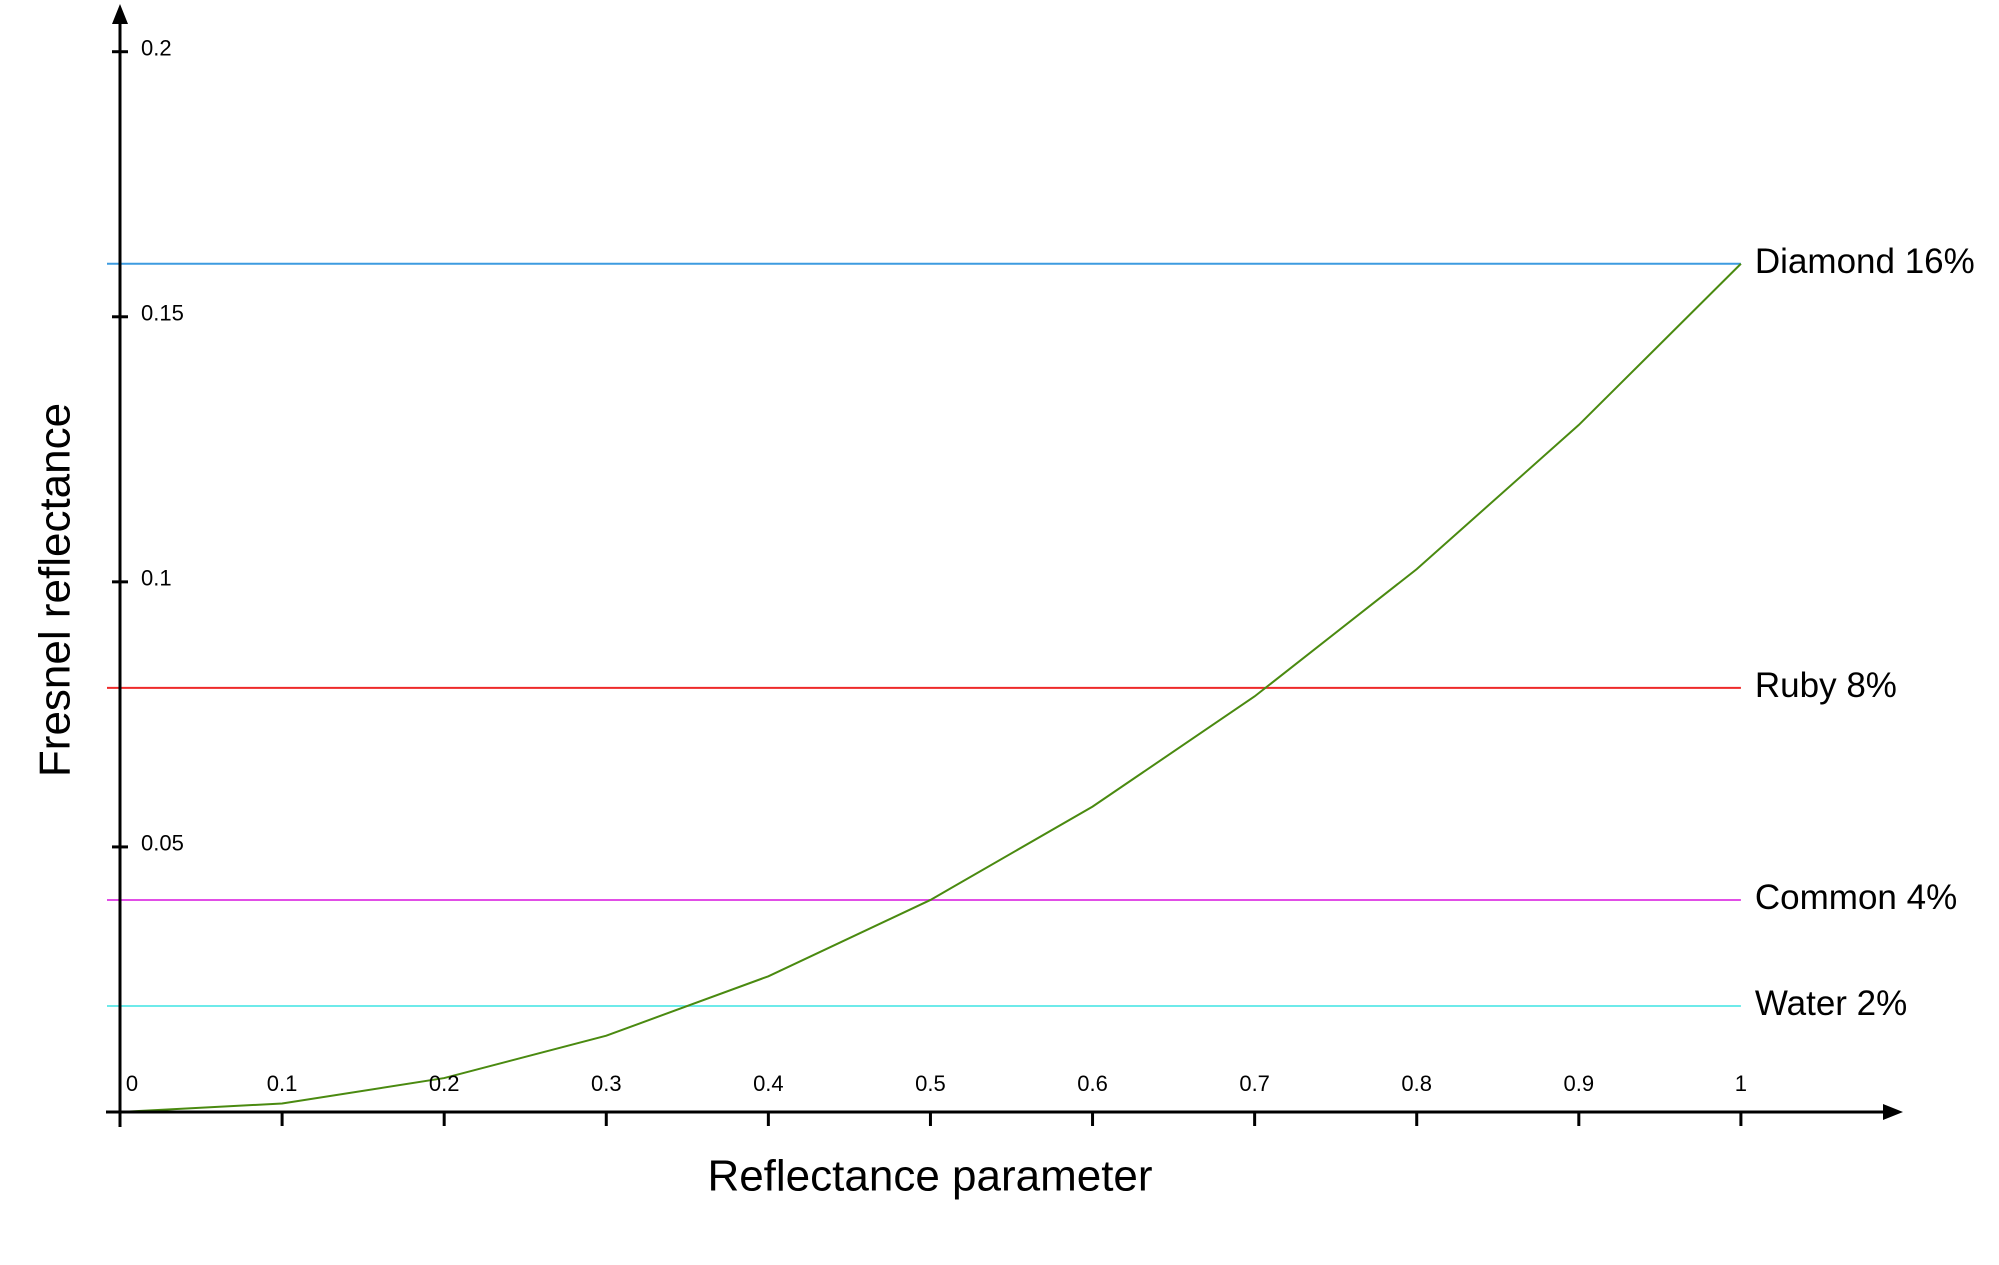  I want to click on x-tick-label: 1, so click(1741, 1083).